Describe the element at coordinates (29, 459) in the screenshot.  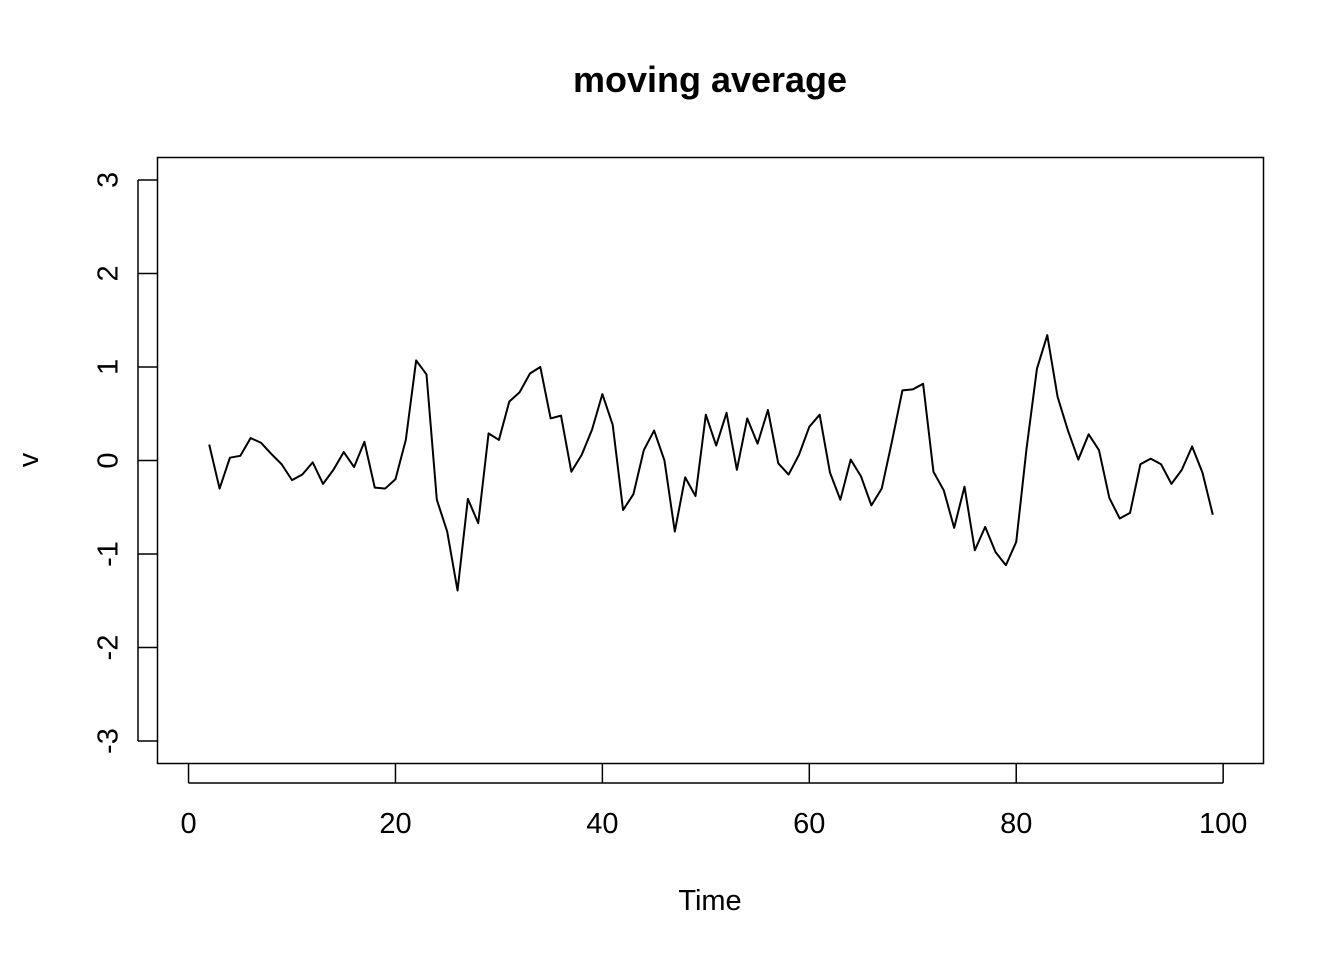
I see `y-axis-label: v` at that location.